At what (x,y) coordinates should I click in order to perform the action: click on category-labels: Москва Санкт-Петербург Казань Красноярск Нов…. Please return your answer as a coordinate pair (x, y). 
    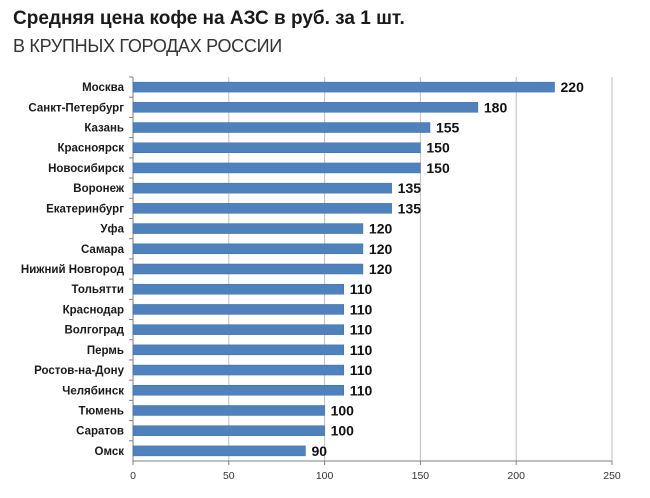
    Looking at the image, I should click on (73, 270).